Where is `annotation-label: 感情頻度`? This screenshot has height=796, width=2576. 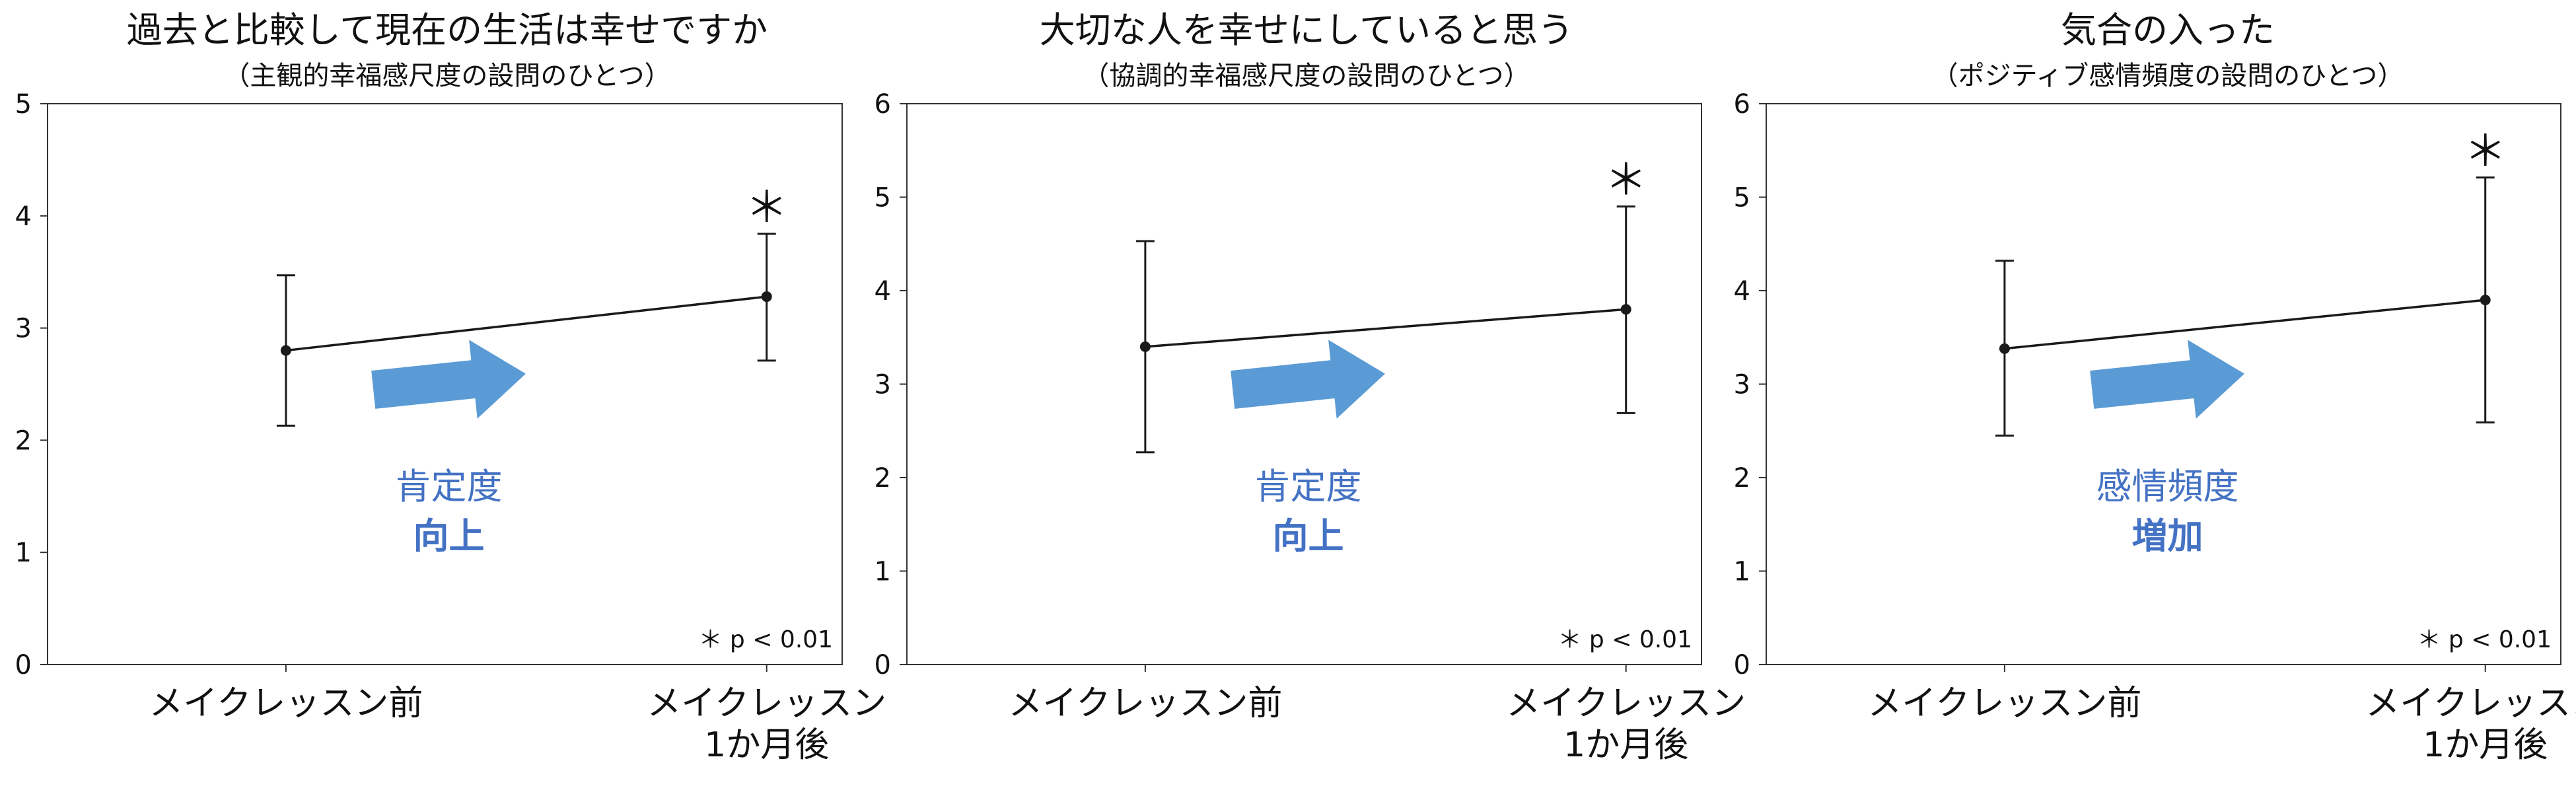
annotation-label: 感情頻度 is located at coordinates (2168, 486).